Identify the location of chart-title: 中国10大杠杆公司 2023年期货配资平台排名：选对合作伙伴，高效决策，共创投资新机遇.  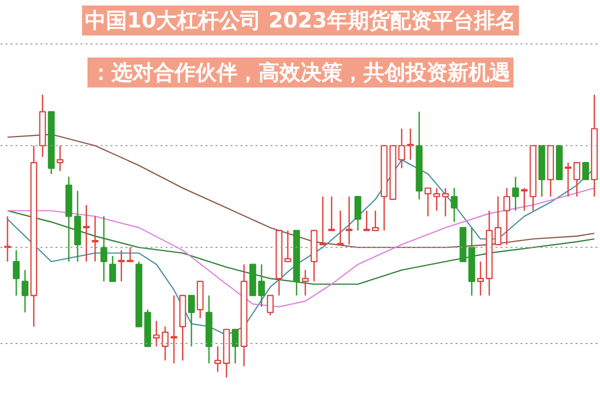
(300, 46).